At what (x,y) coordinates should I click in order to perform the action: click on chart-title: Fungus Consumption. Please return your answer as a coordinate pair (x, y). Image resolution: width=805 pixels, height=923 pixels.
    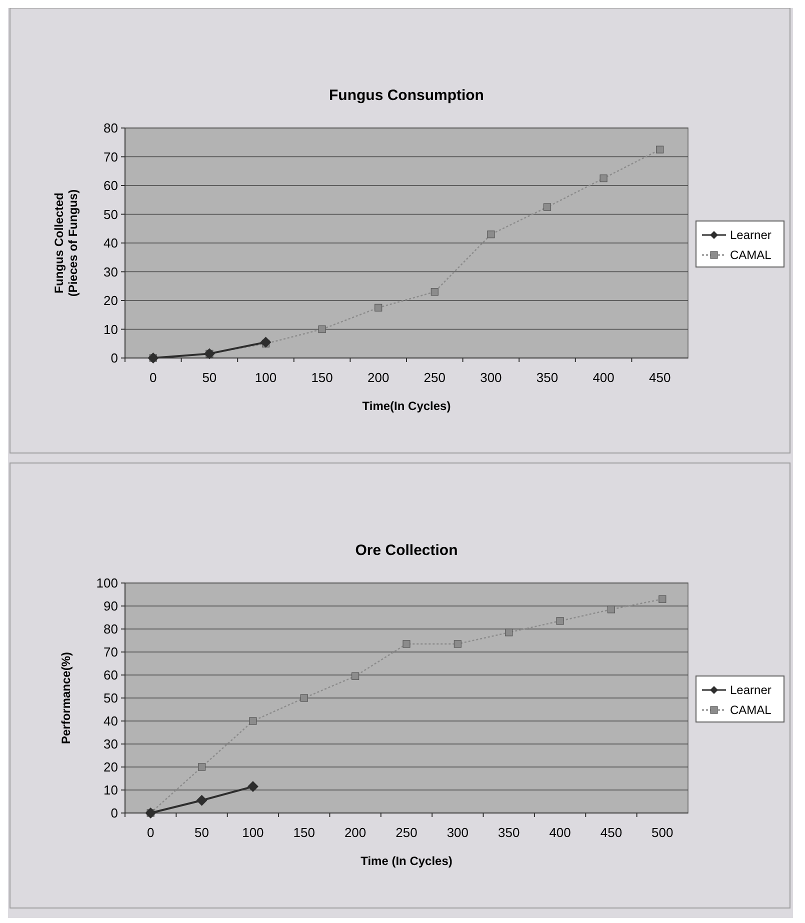
    Looking at the image, I should click on (406, 95).